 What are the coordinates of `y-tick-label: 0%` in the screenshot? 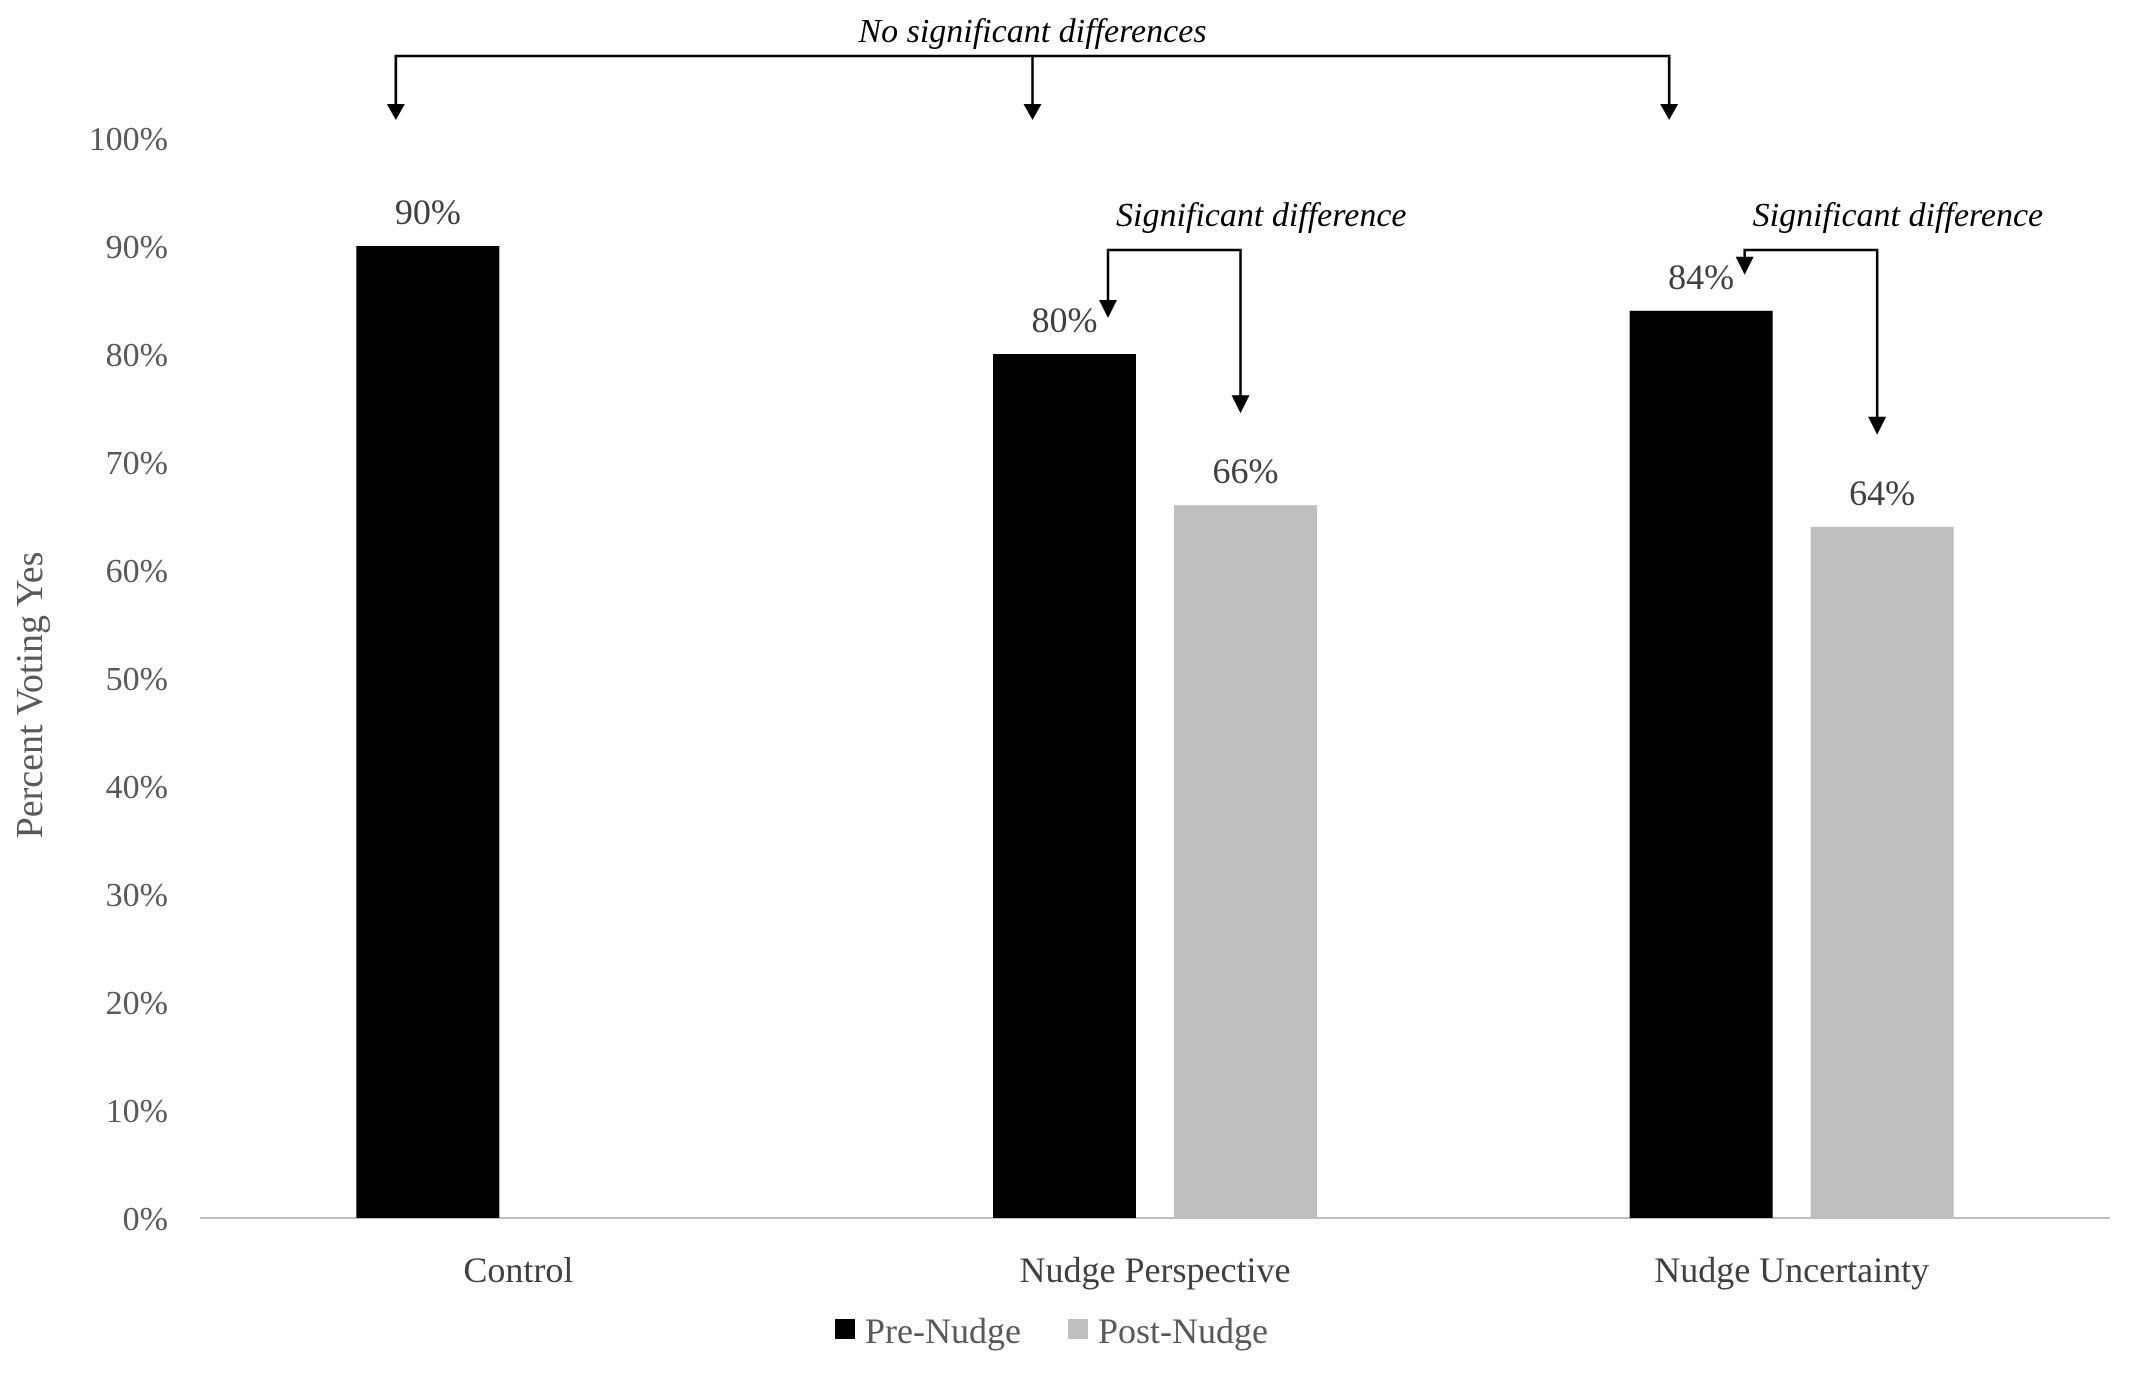 It's located at (145, 1219).